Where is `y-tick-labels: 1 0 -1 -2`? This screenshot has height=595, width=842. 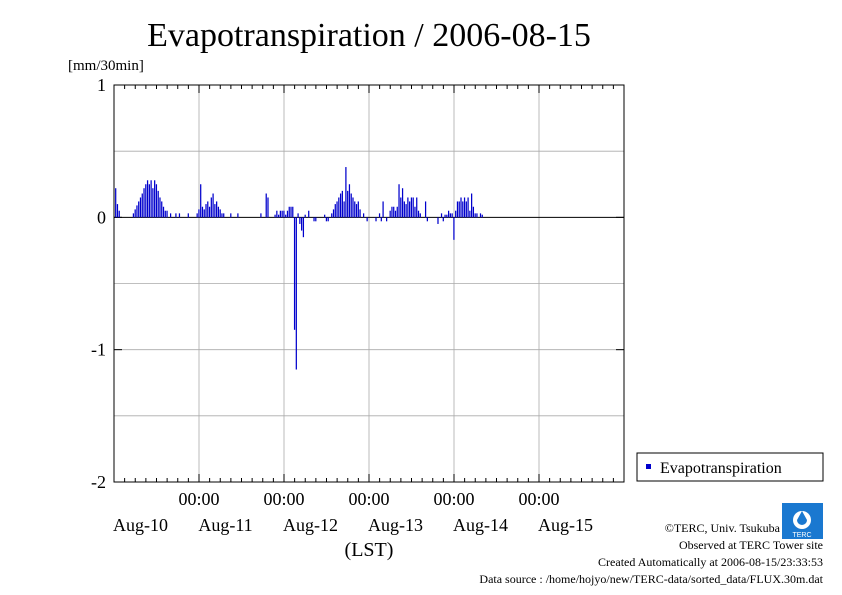
y-tick-labels: 1 0 -1 -2 is located at coordinates (98, 283).